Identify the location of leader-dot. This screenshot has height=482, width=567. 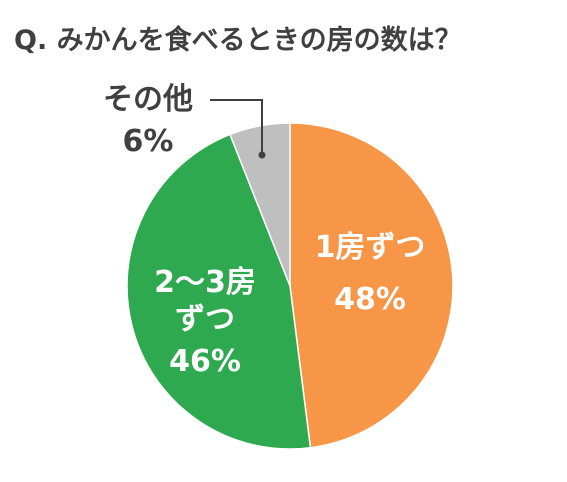
(262, 155).